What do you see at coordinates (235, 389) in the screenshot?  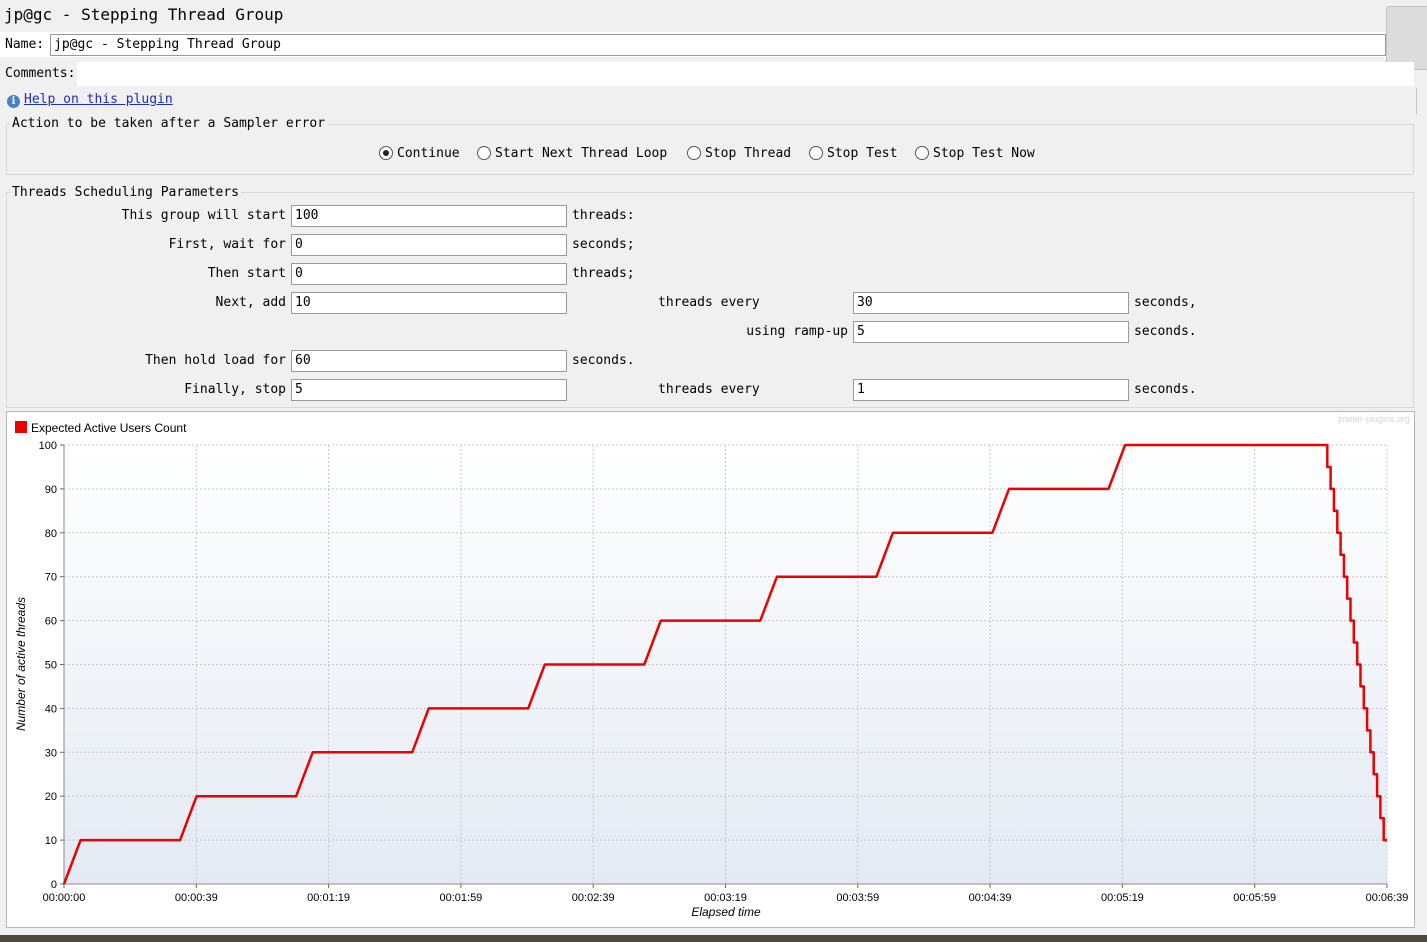 I see `stop-label: Finally, stop` at bounding box center [235, 389].